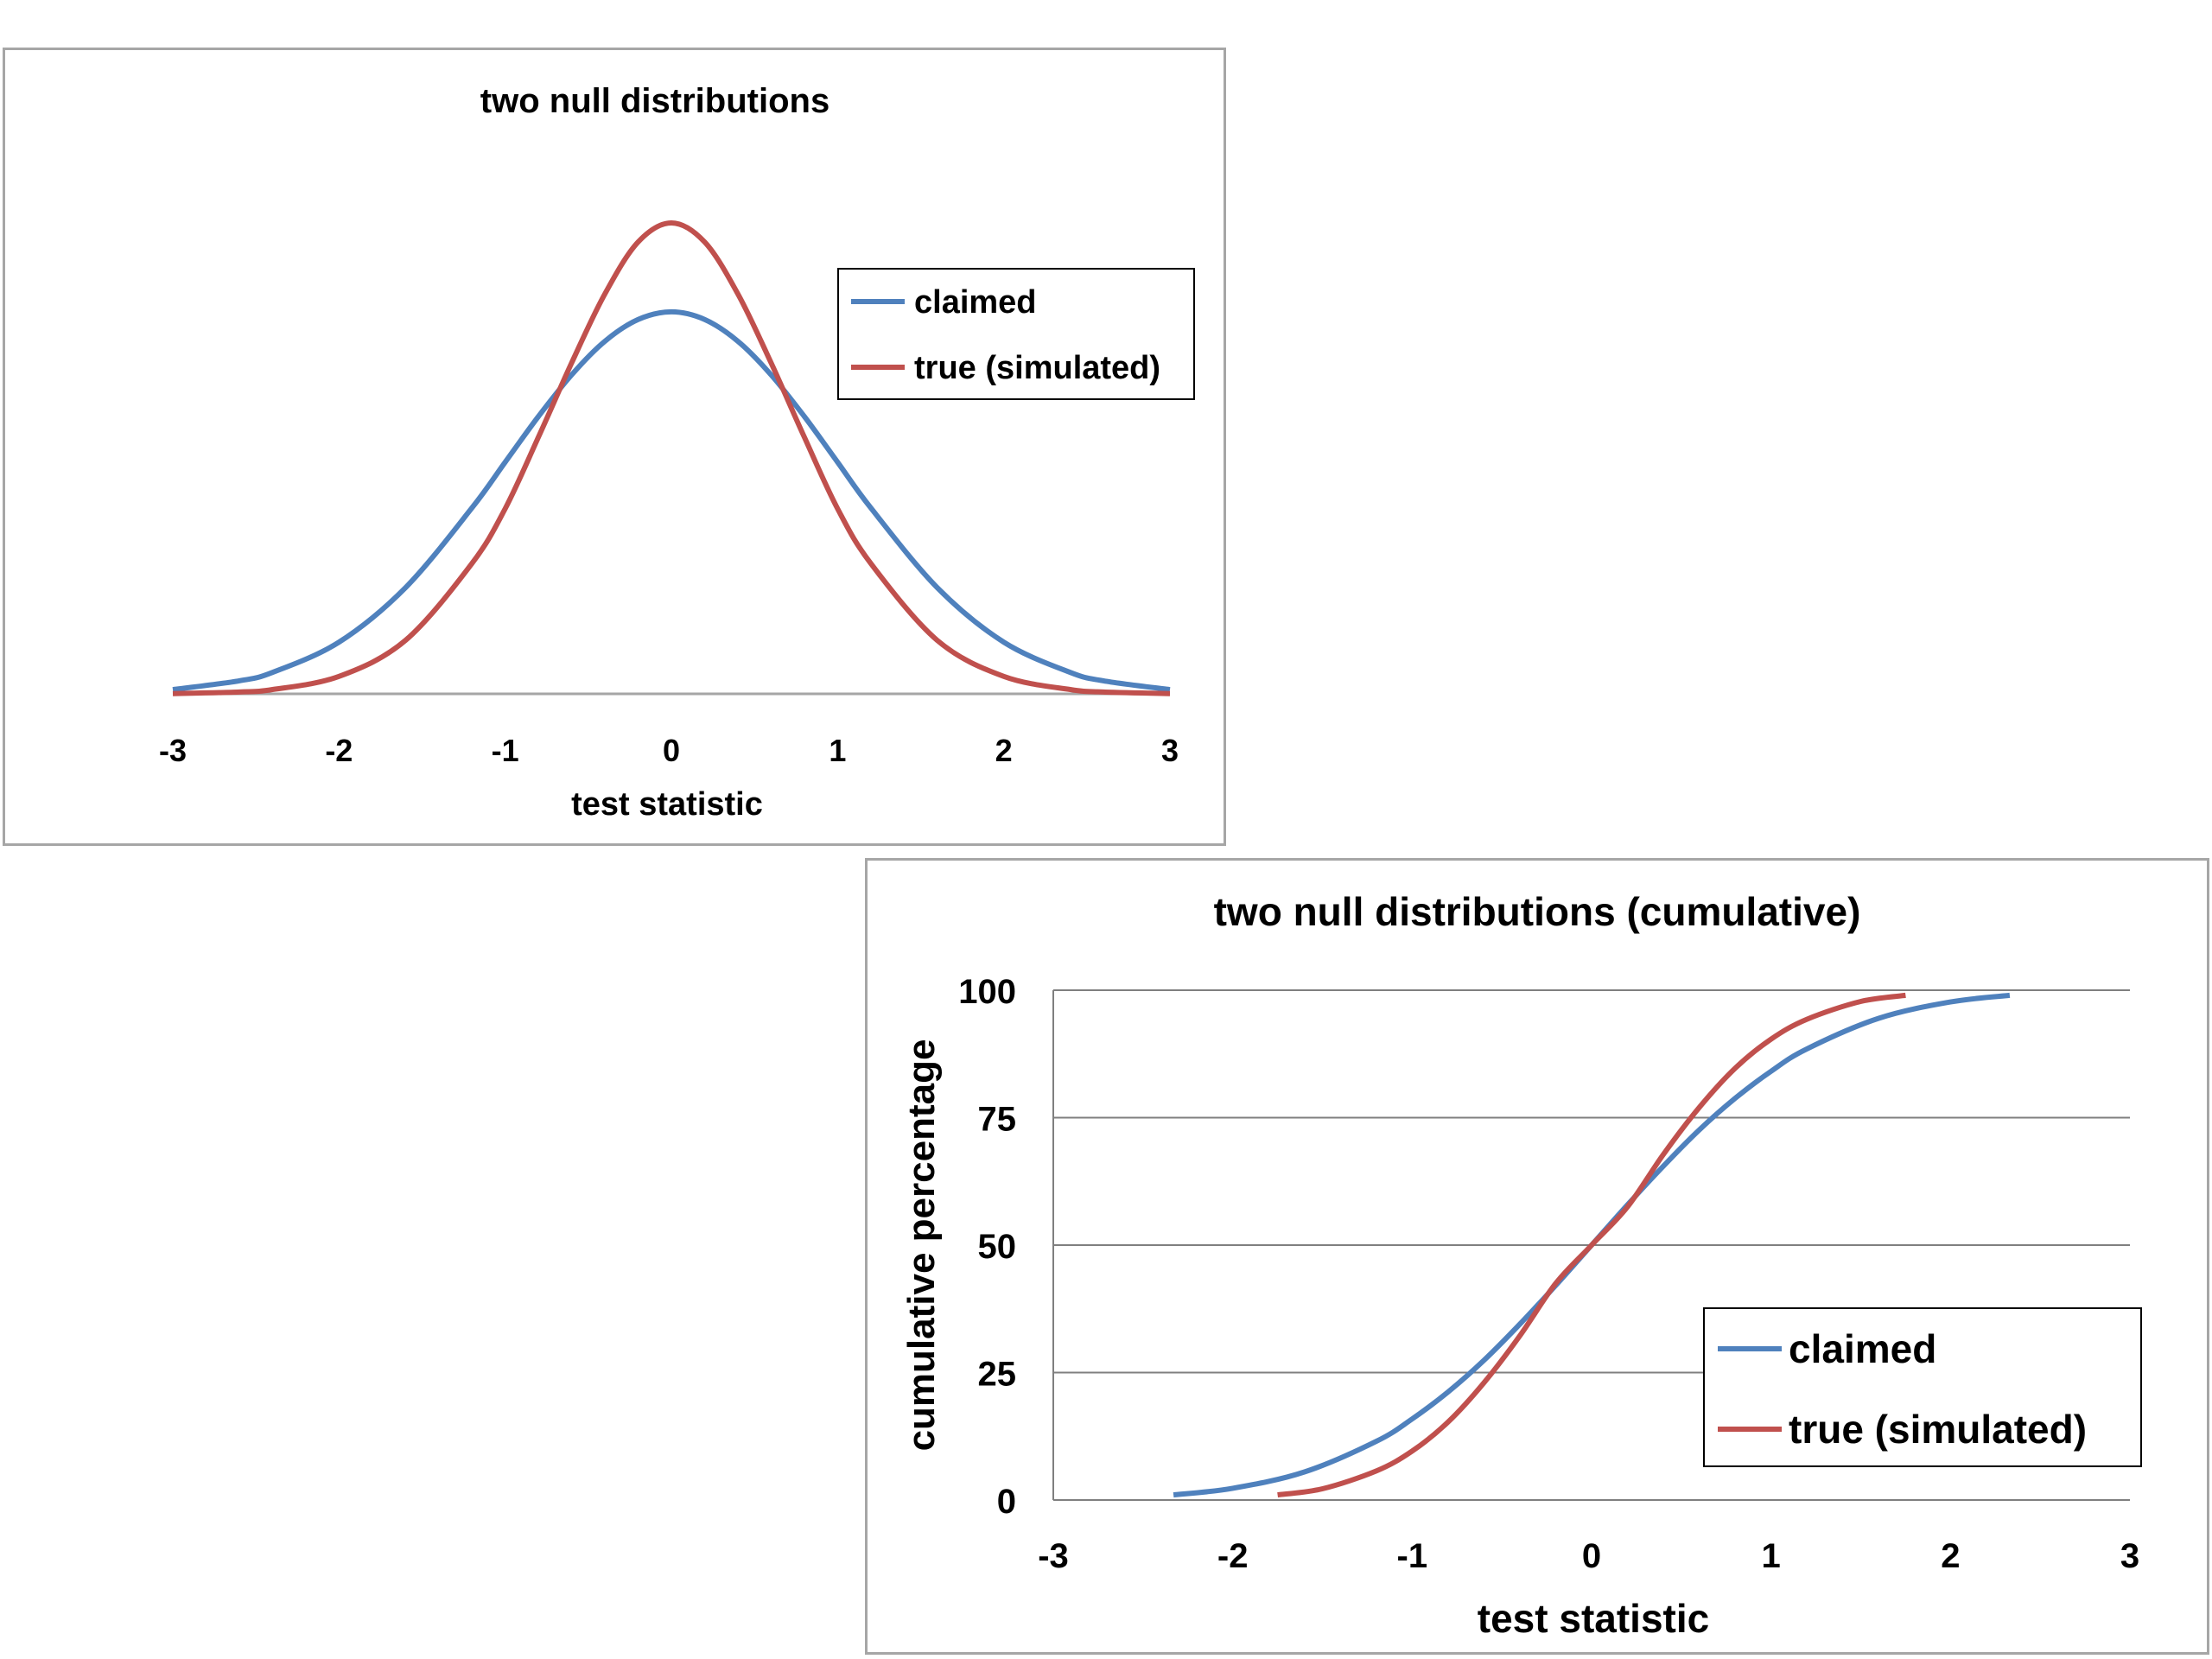 This screenshot has height=1659, width=2212. Describe the element at coordinates (671, 500) in the screenshot. I see `series-line-claimed` at that location.